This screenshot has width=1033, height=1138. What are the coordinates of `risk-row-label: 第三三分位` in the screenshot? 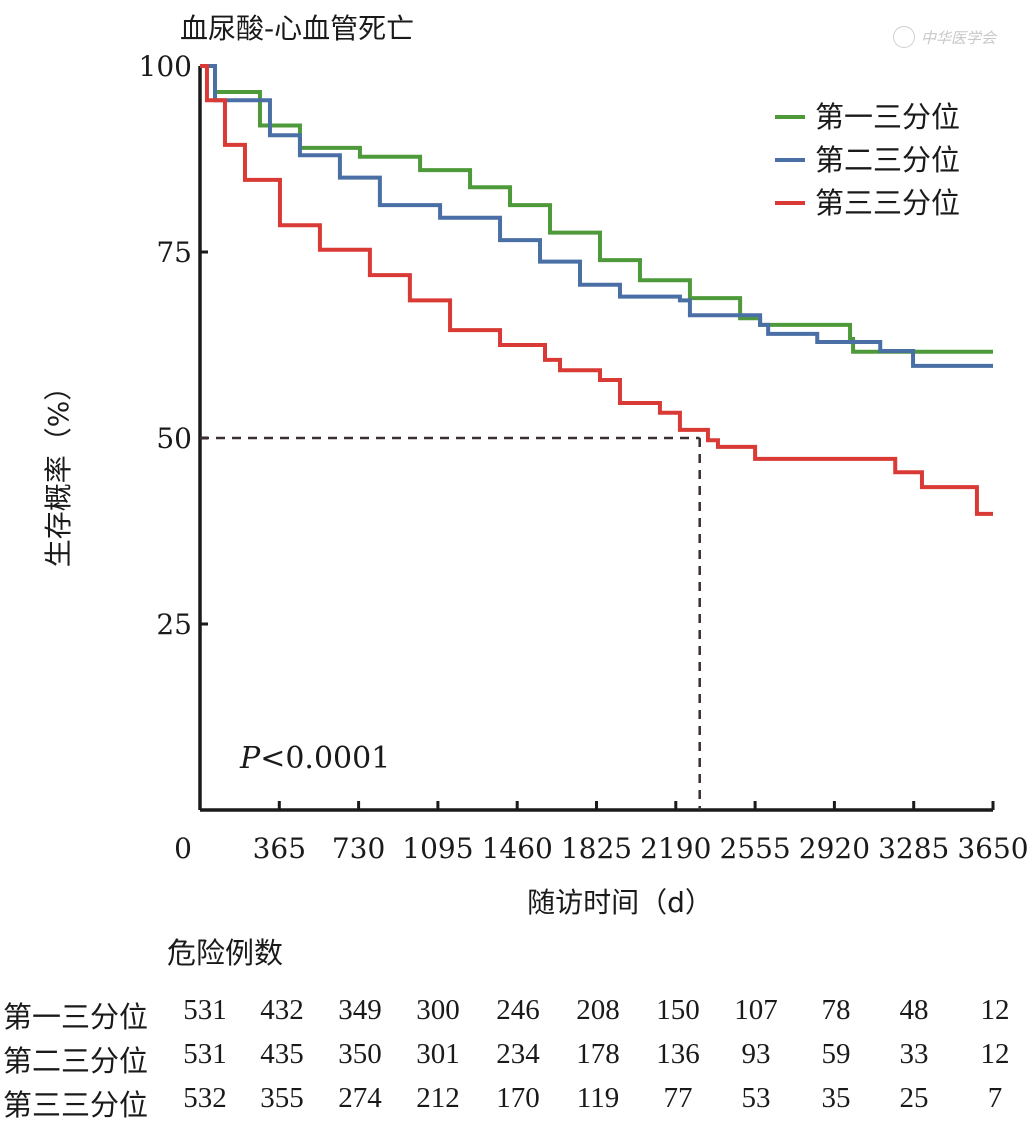 It's located at (76, 1105).